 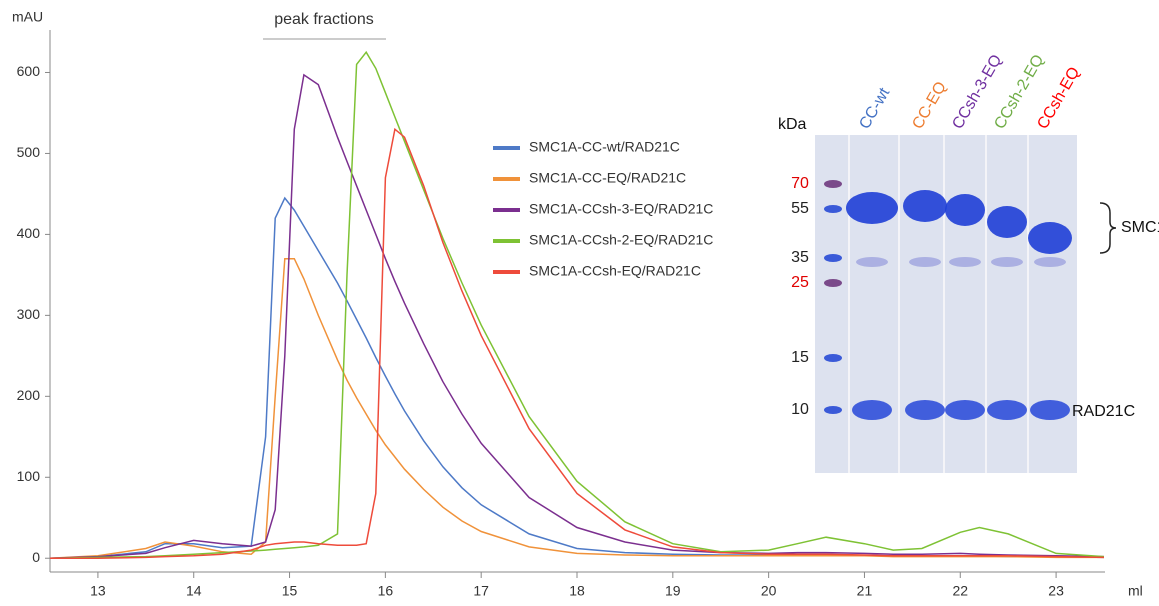 What do you see at coordinates (481, 591) in the screenshot?
I see `x-tick-label: 17` at bounding box center [481, 591].